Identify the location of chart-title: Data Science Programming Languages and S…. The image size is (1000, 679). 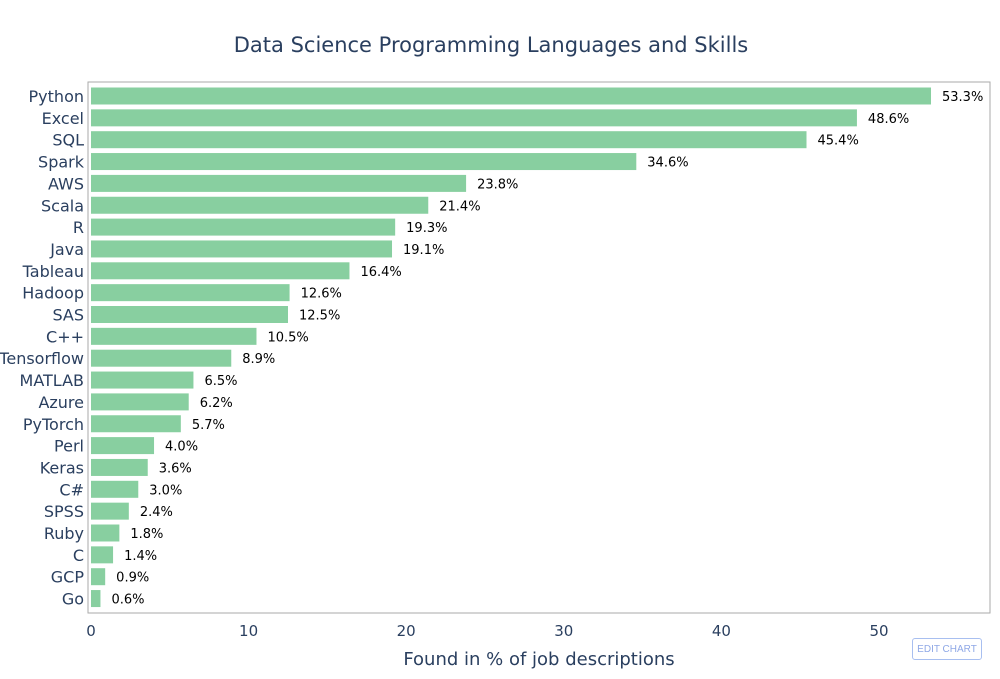
(491, 45).